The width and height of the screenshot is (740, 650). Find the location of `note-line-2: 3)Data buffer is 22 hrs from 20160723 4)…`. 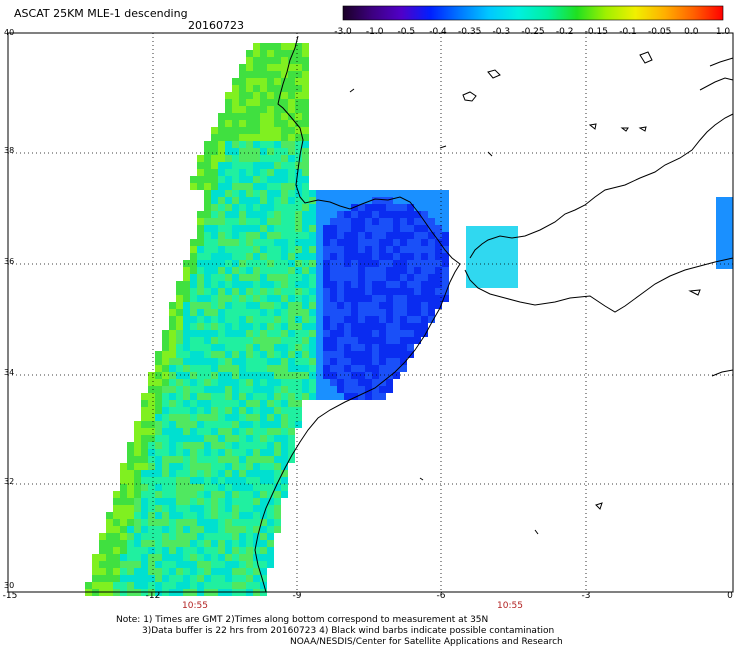

note-line-2: 3)Data buffer is 22 hrs from 20160723 4)… is located at coordinates (348, 631).